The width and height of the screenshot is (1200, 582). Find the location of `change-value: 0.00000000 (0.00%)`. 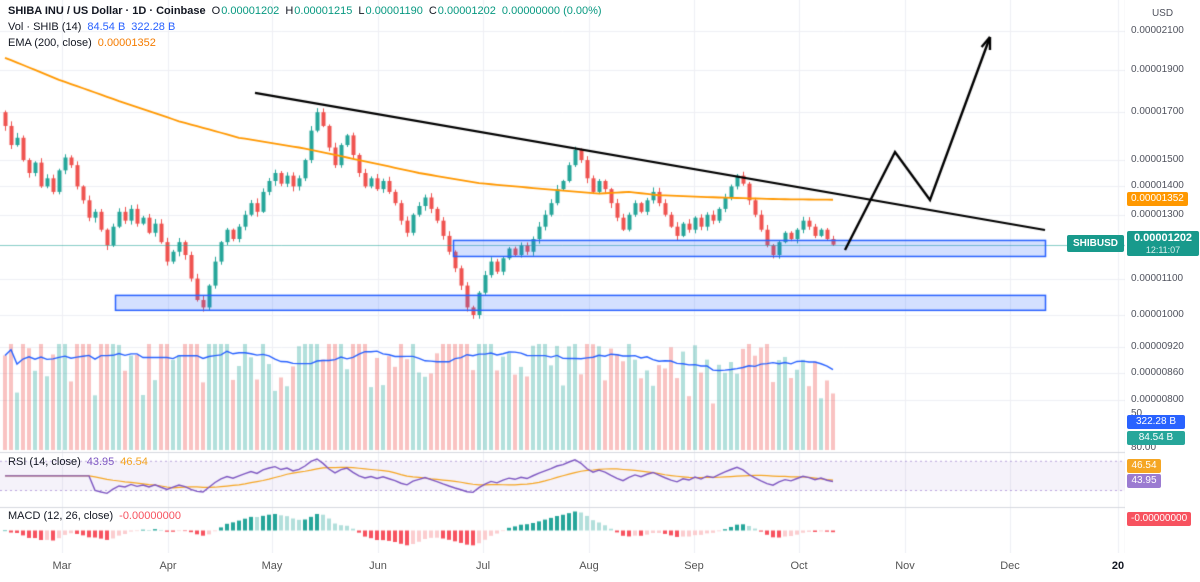

change-value: 0.00000000 (0.00%) is located at coordinates (551, 11).